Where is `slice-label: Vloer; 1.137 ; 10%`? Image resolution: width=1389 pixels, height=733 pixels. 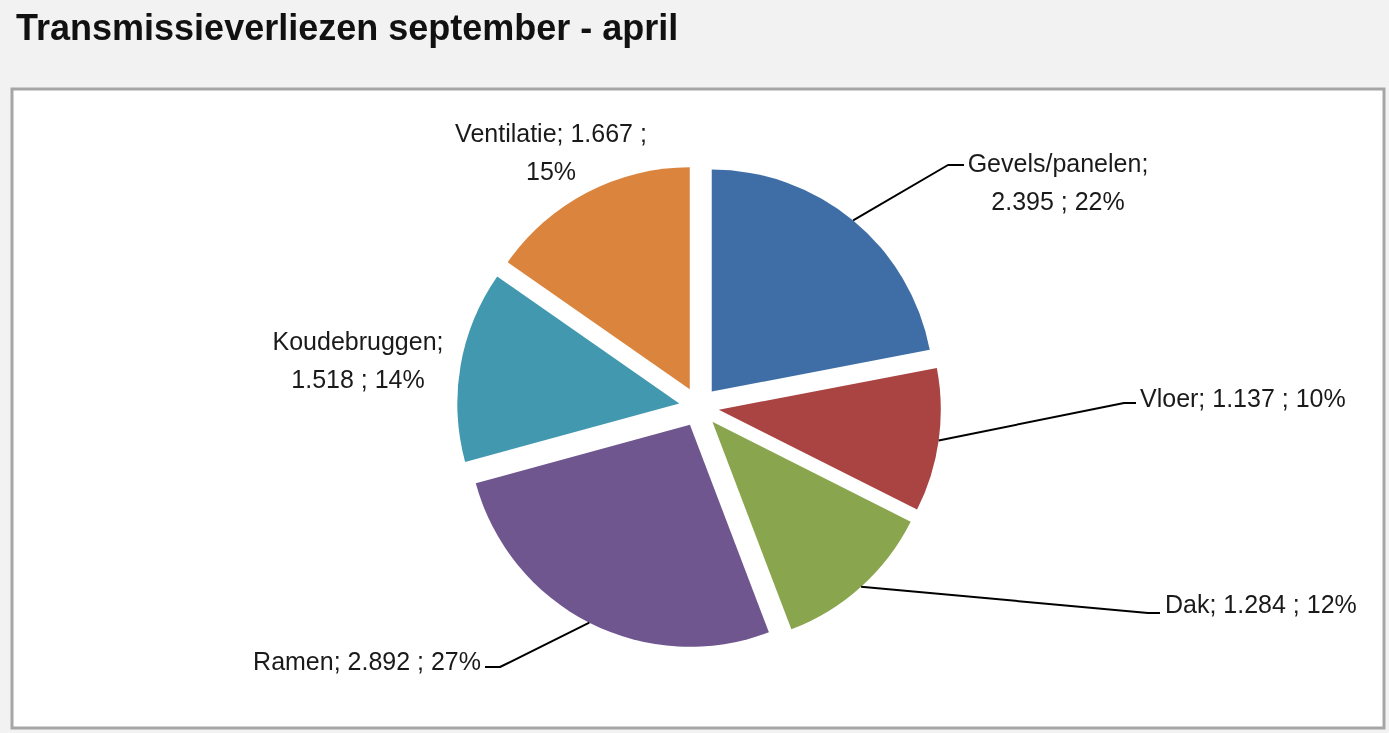 slice-label: Vloer; 1.137 ; 10% is located at coordinates (1243, 398).